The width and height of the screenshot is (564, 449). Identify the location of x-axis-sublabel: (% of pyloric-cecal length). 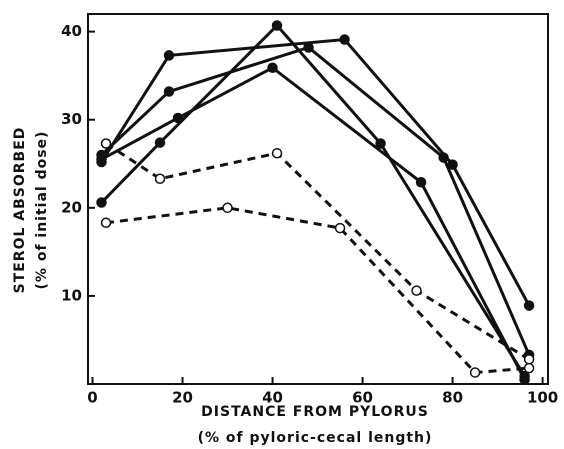
(315, 438).